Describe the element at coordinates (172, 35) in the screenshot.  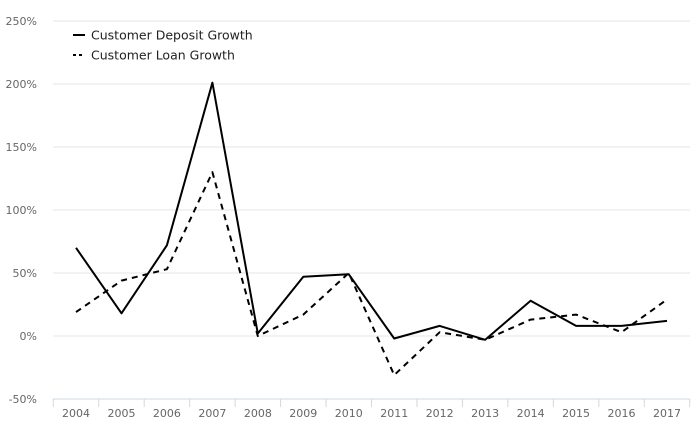
I see `legend-label: Customer Deposit Growth` at that location.